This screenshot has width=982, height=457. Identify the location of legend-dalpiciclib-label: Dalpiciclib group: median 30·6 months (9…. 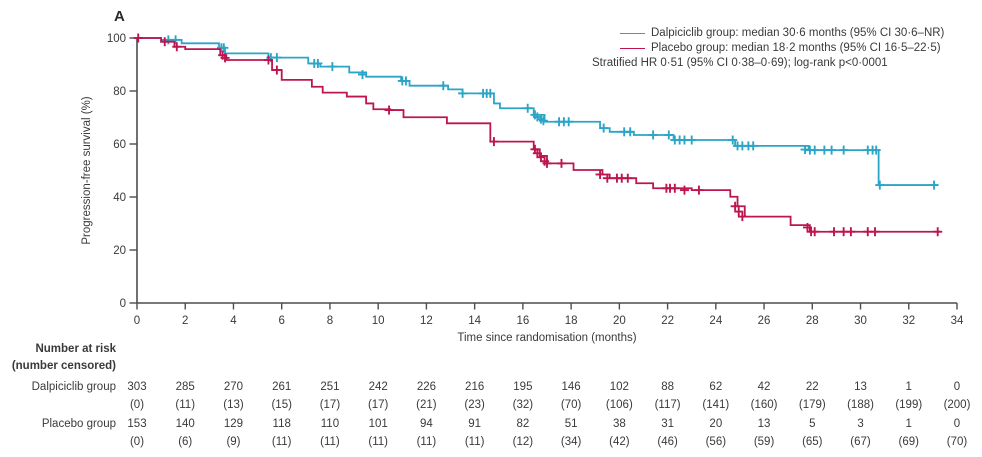
(798, 33).